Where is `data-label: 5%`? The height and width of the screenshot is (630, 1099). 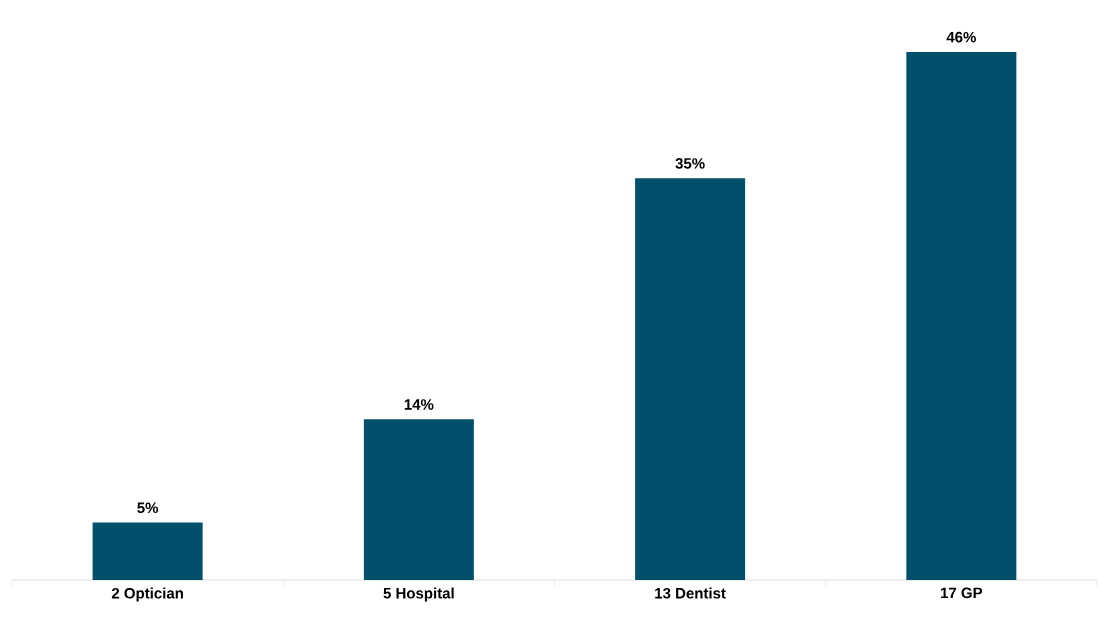 data-label: 5% is located at coordinates (148, 508).